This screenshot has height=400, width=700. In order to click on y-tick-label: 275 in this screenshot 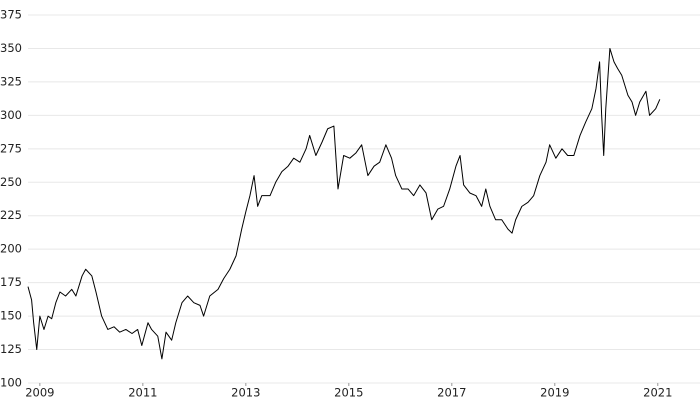, I will do `click(11, 148)`.